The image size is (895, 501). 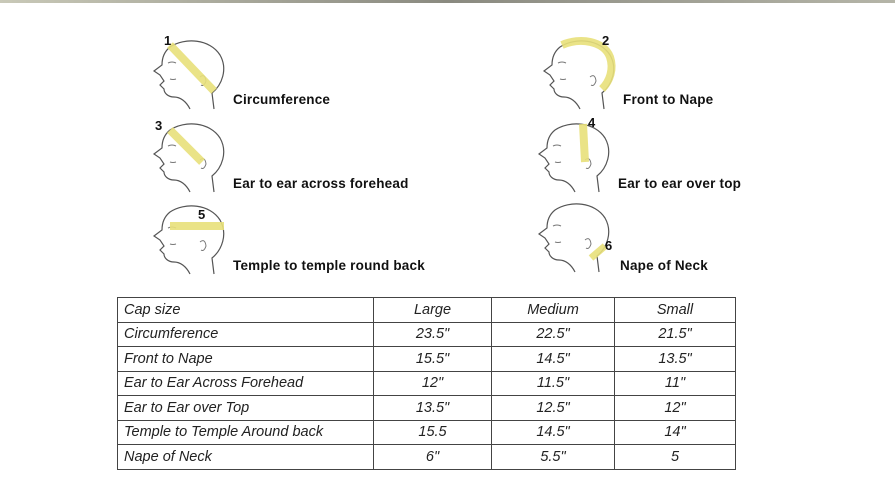 What do you see at coordinates (432, 432) in the screenshot?
I see `cell: 15.5` at bounding box center [432, 432].